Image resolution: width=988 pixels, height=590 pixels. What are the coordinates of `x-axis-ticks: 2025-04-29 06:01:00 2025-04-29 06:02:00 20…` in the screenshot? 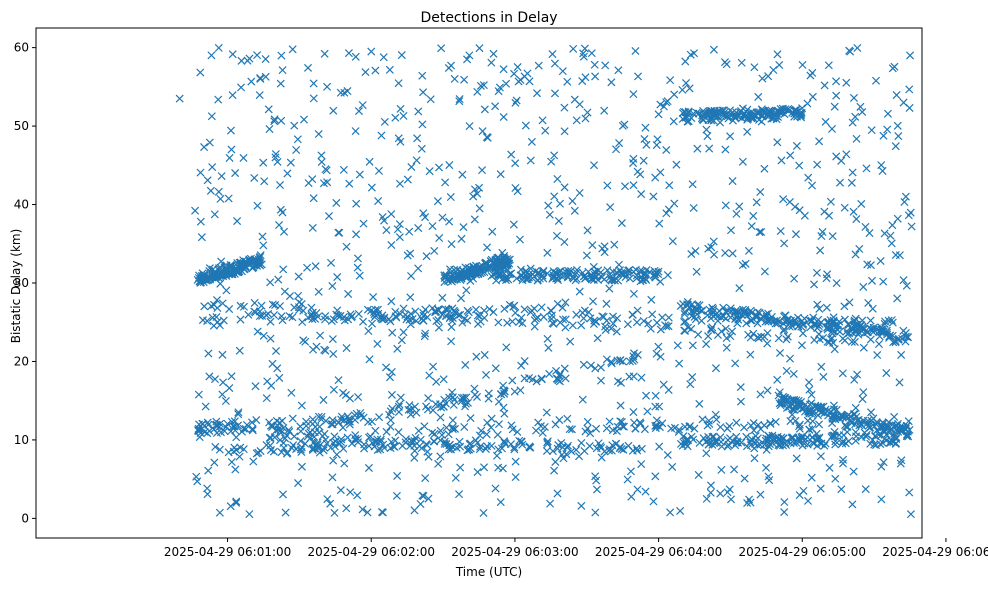 It's located at (576, 548).